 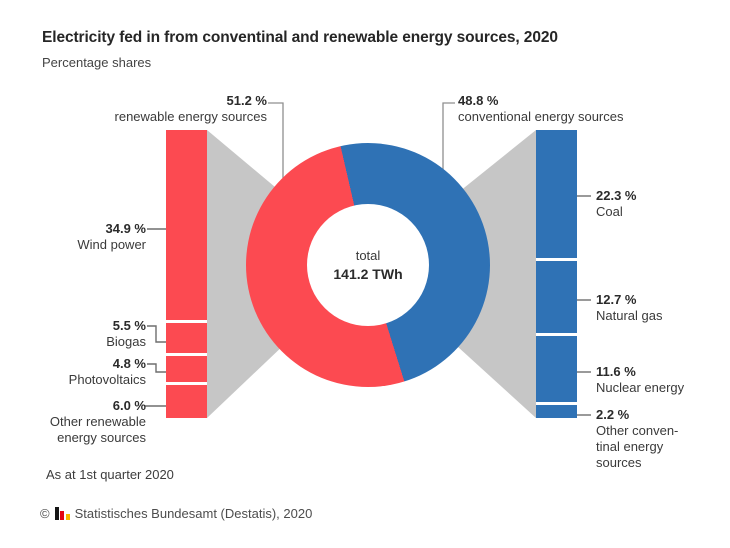 I want to click on donut-total-label: total, so click(x=368, y=255).